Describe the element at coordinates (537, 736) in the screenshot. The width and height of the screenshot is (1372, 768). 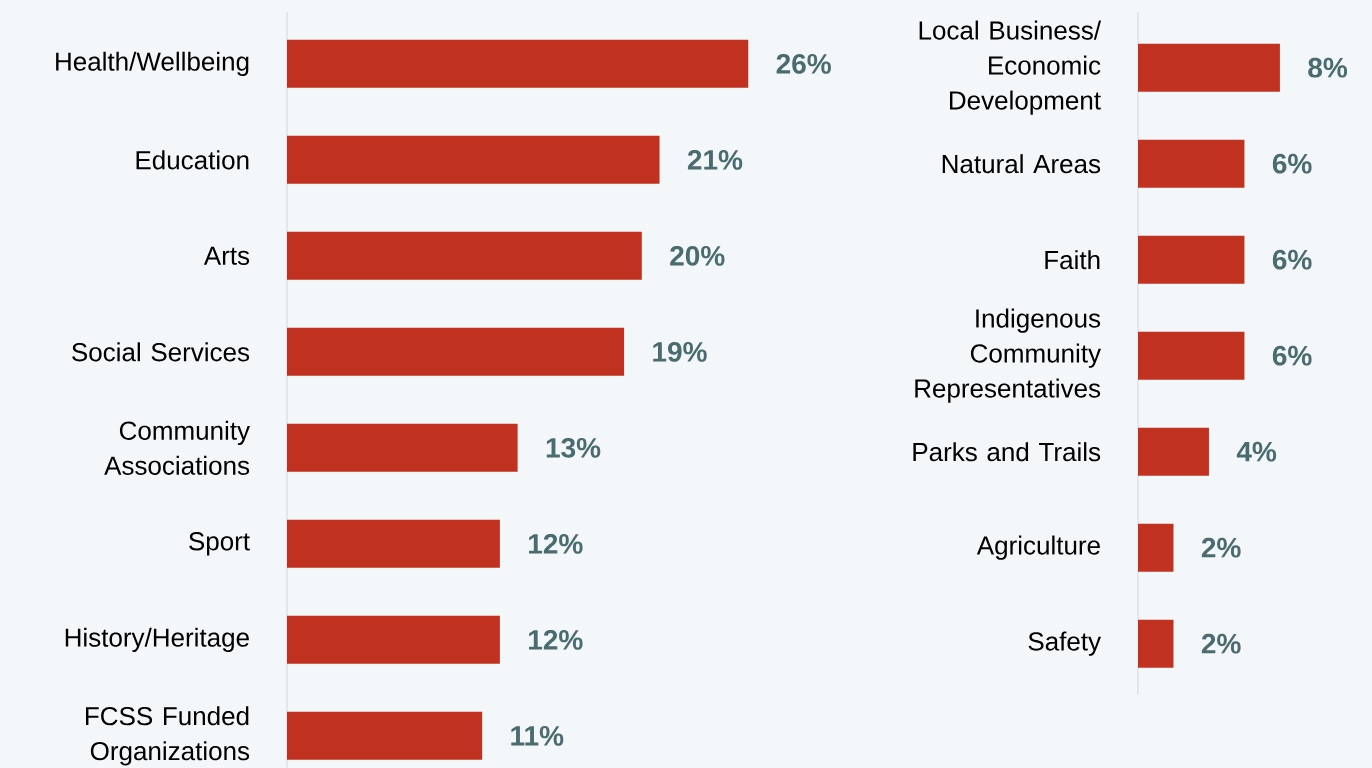
I see `data-label: 11%` at that location.